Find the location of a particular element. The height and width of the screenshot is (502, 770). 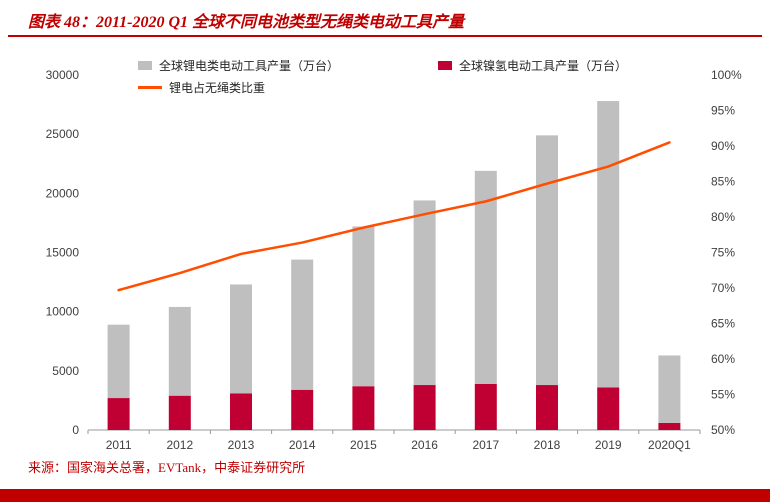

left-axis-tick-label: 15000 is located at coordinates (63, 253).